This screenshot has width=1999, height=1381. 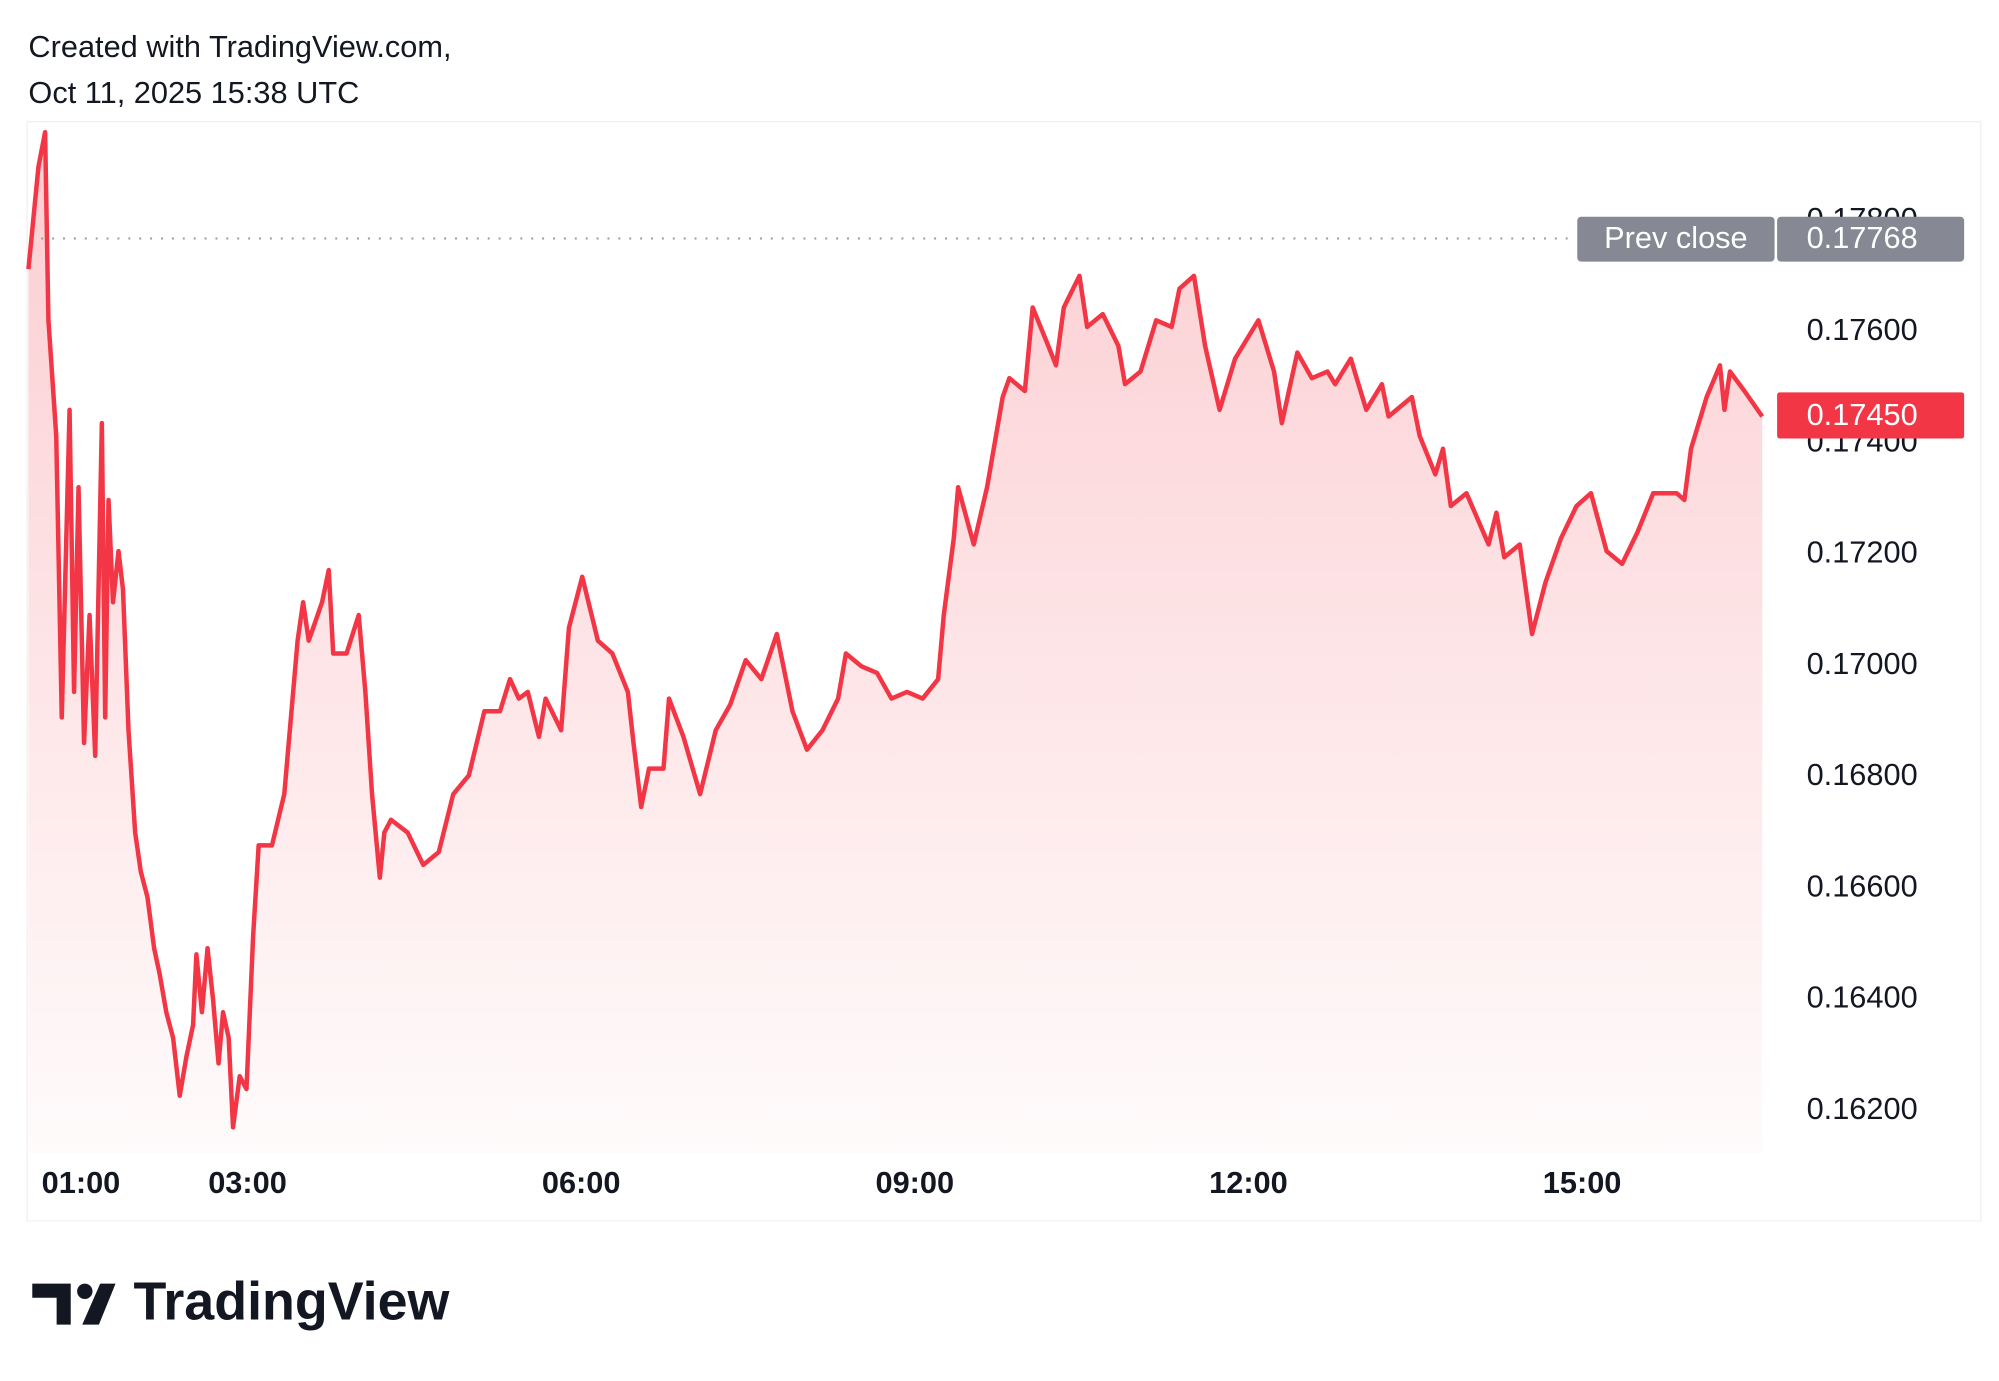 What do you see at coordinates (1862, 329) in the screenshot?
I see `y-tick-label: 0.17600` at bounding box center [1862, 329].